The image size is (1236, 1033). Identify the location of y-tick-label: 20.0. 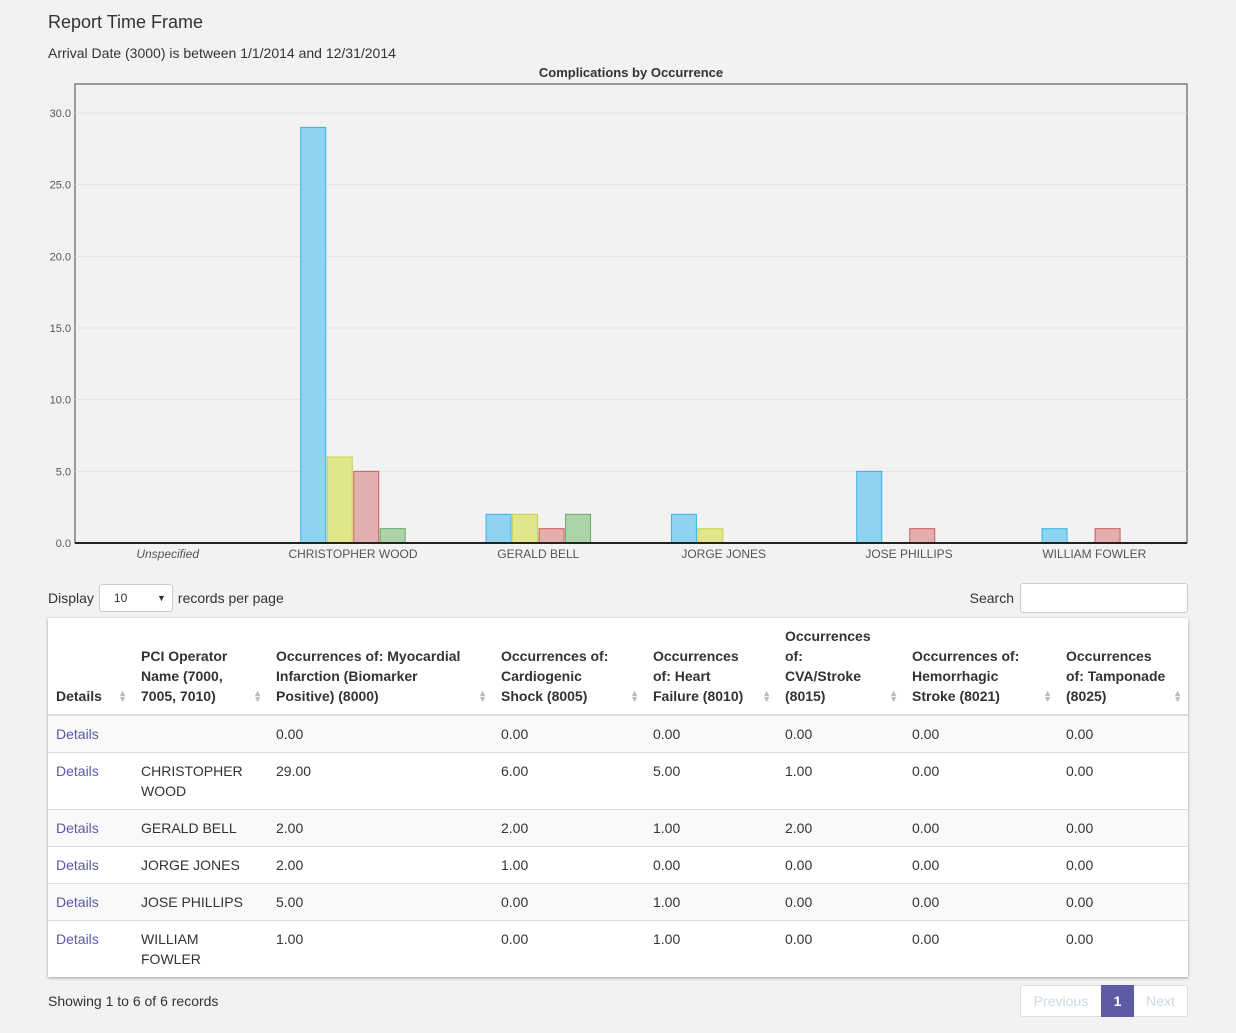
(60, 257).